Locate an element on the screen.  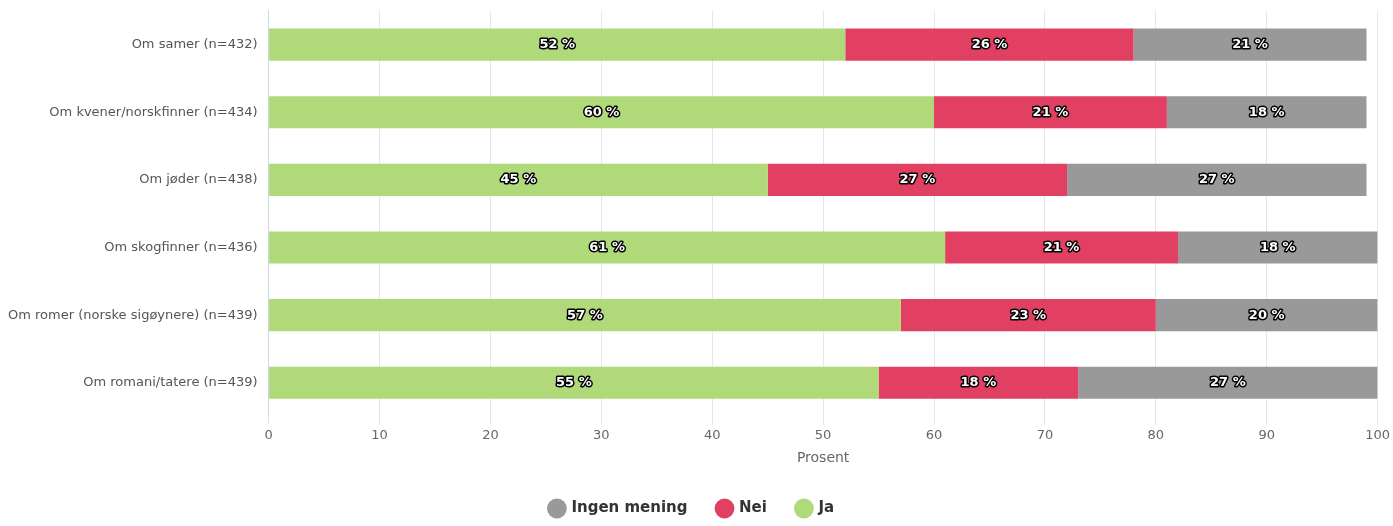
x-tick-label: 40 is located at coordinates (712, 434).